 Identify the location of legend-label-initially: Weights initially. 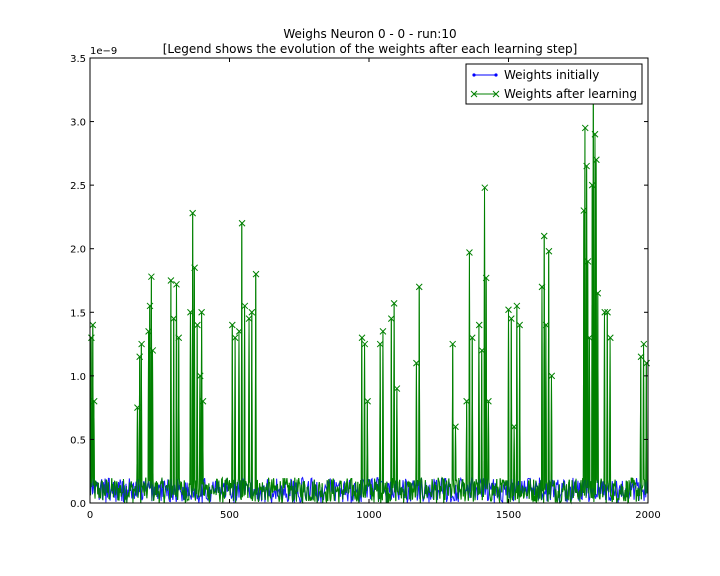
(551, 75).